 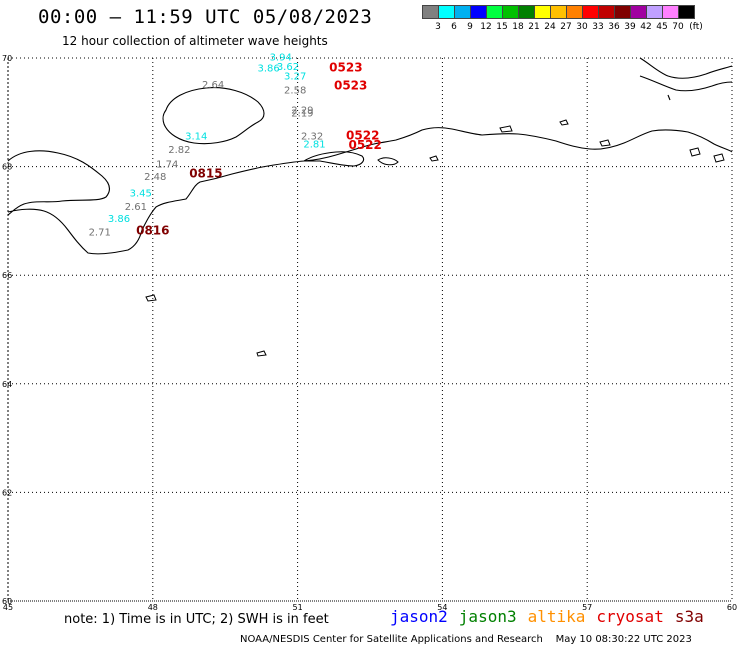 I want to click on latitude-tick-label: 60, so click(x=7, y=601).